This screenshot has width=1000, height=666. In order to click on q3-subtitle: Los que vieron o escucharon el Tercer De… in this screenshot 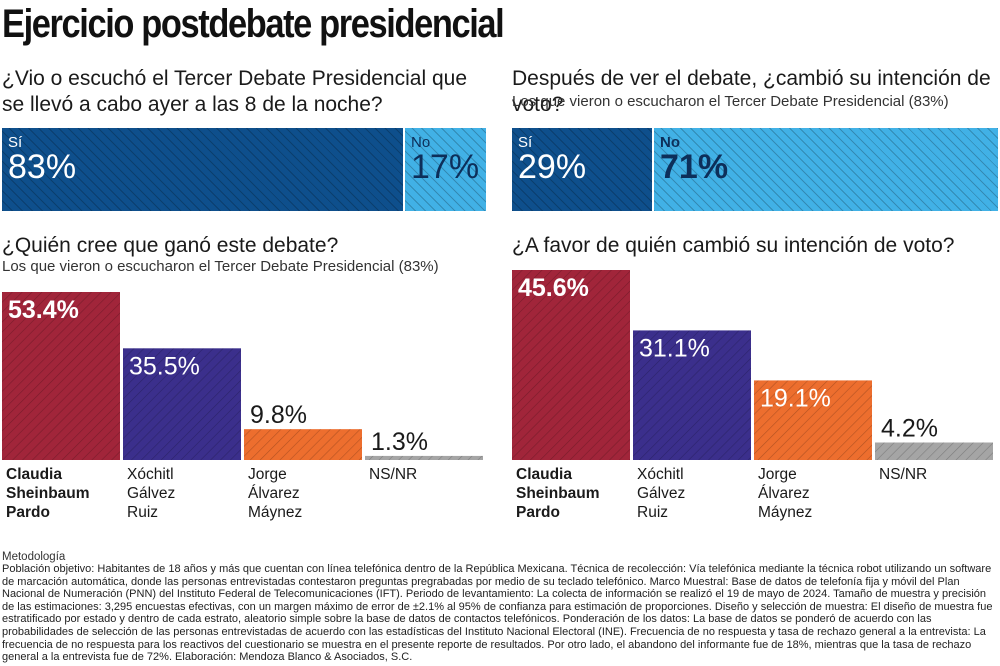, I will do `click(220, 266)`.